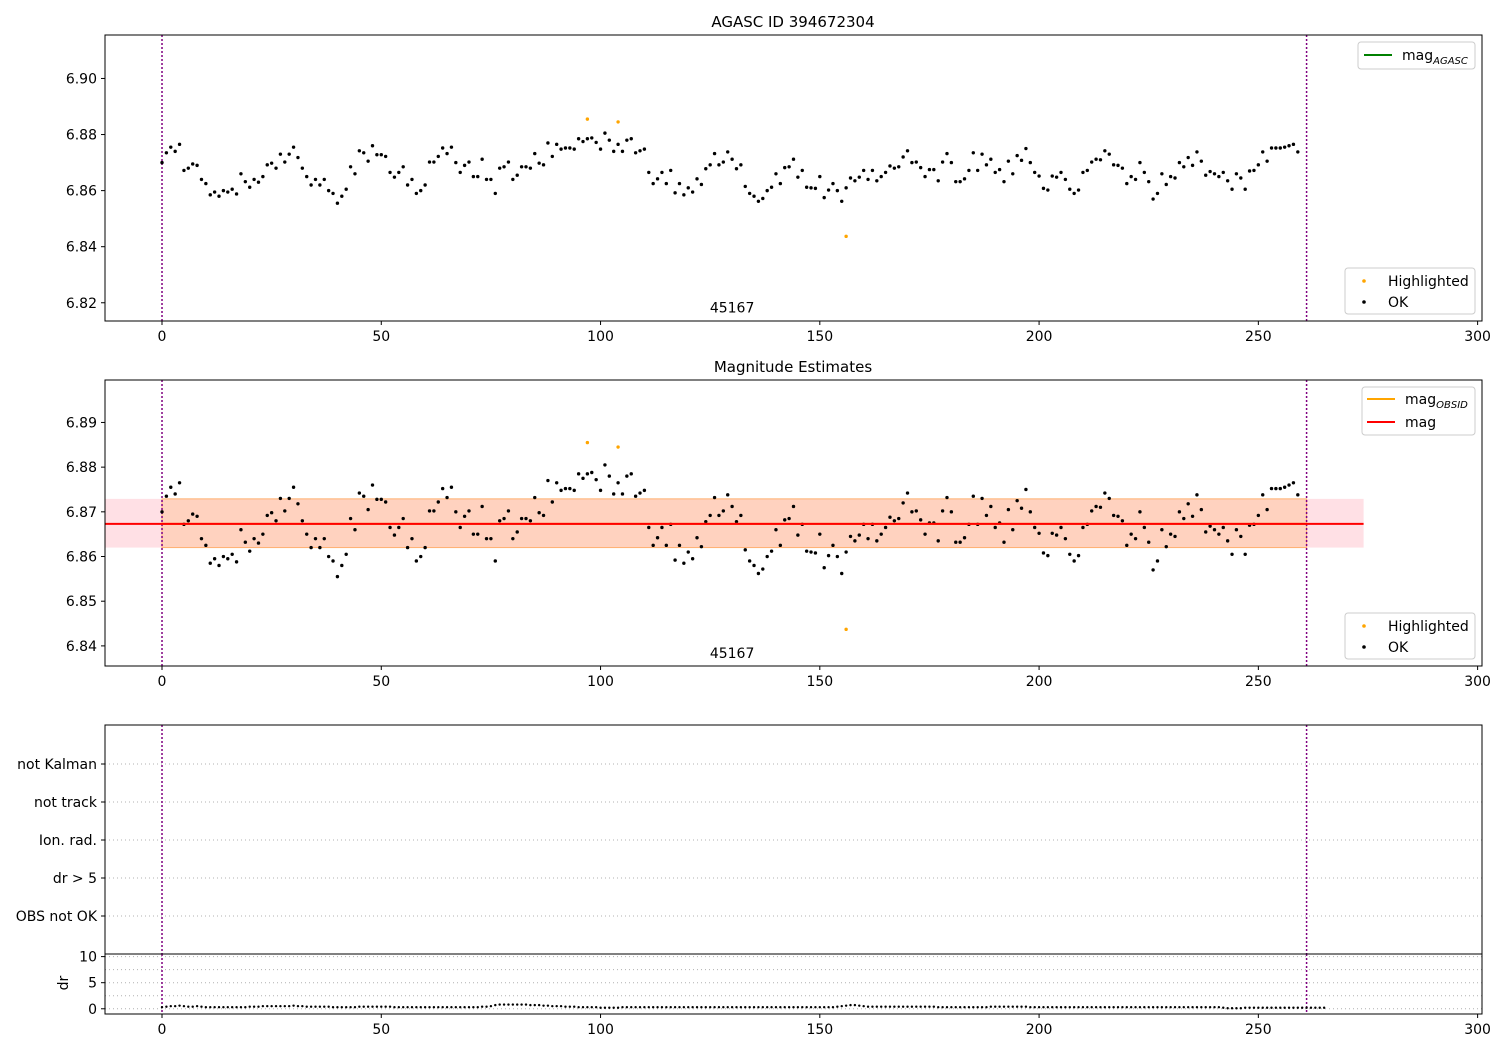 The image size is (1500, 1050). Describe the element at coordinates (819, 337) in the screenshot. I see `panel-1-x-tick-label: 150` at that location.